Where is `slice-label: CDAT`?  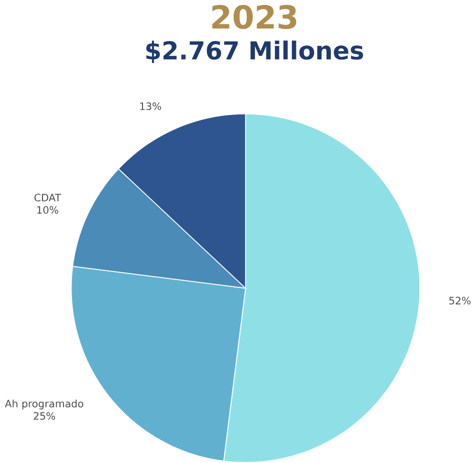
slice-label: CDAT is located at coordinates (48, 198).